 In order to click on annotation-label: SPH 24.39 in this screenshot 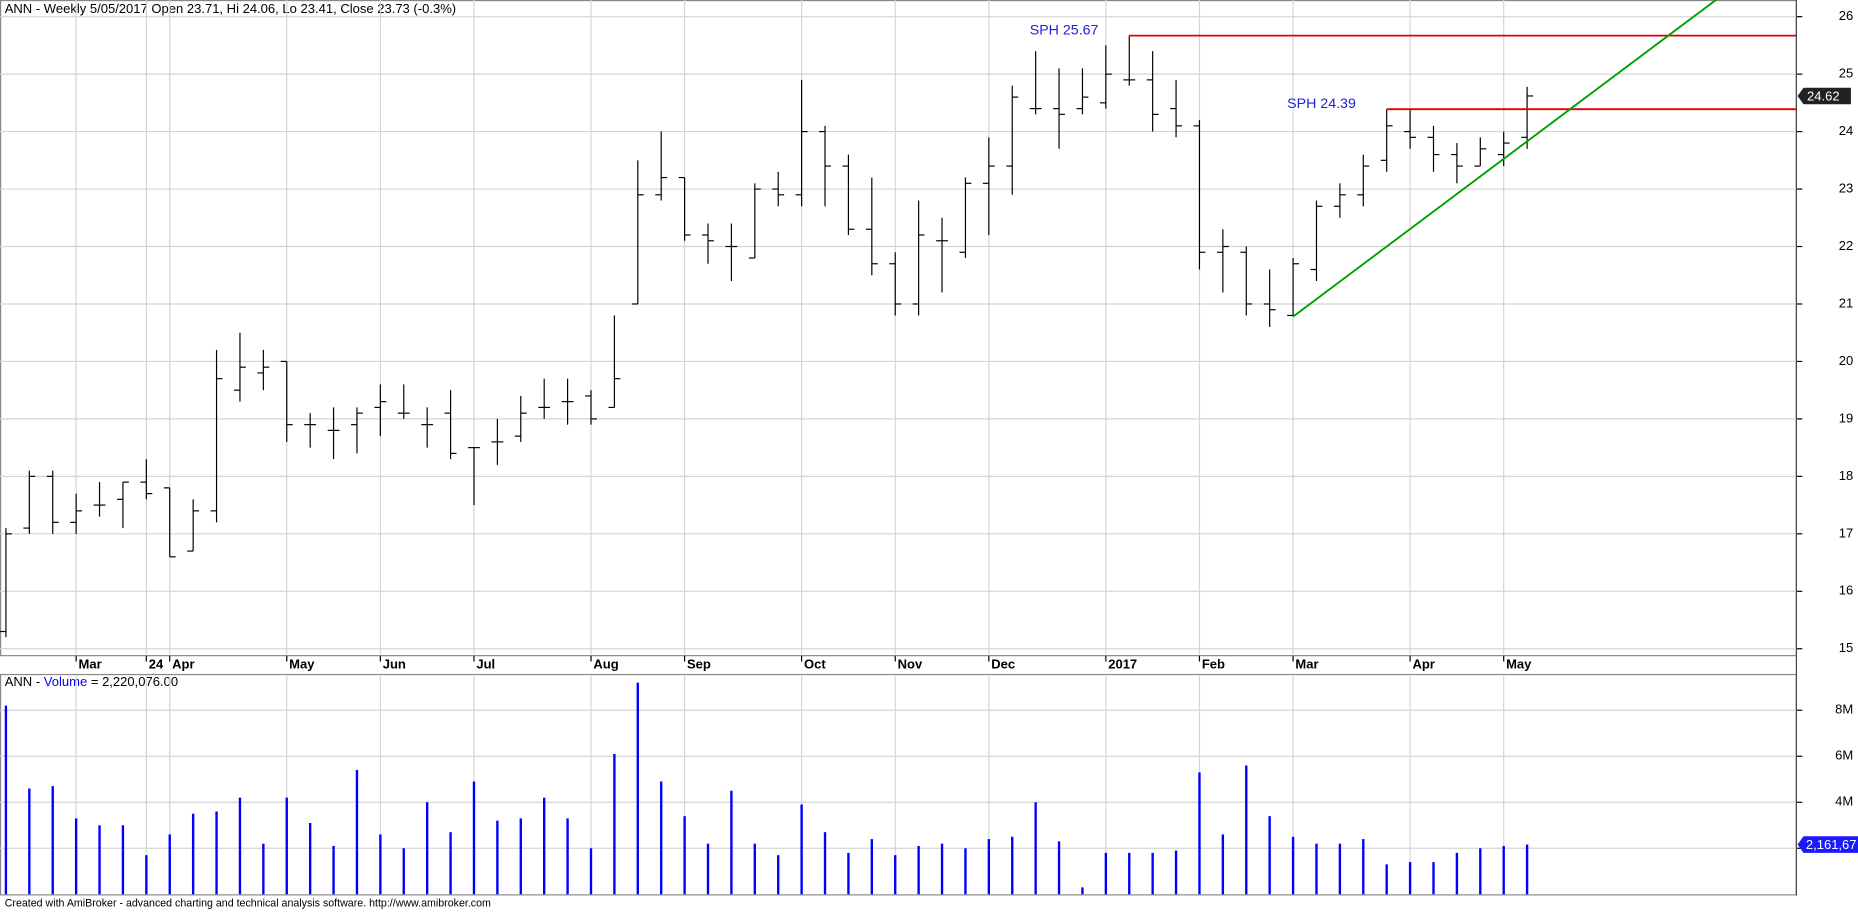, I will do `click(1321, 104)`.